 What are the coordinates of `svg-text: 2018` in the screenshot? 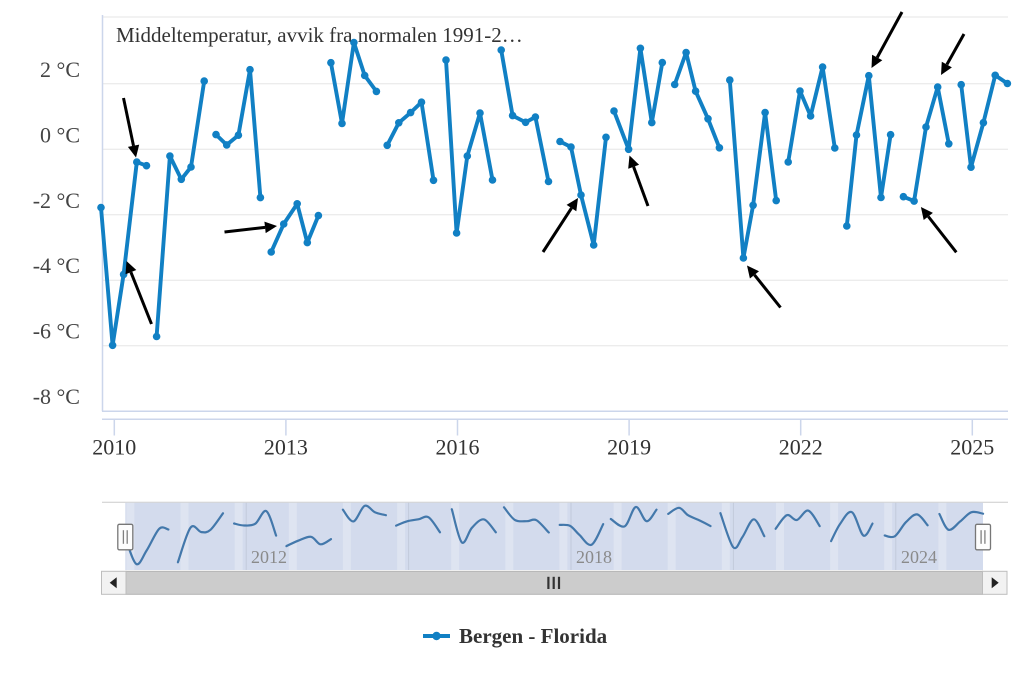 It's located at (594, 557).